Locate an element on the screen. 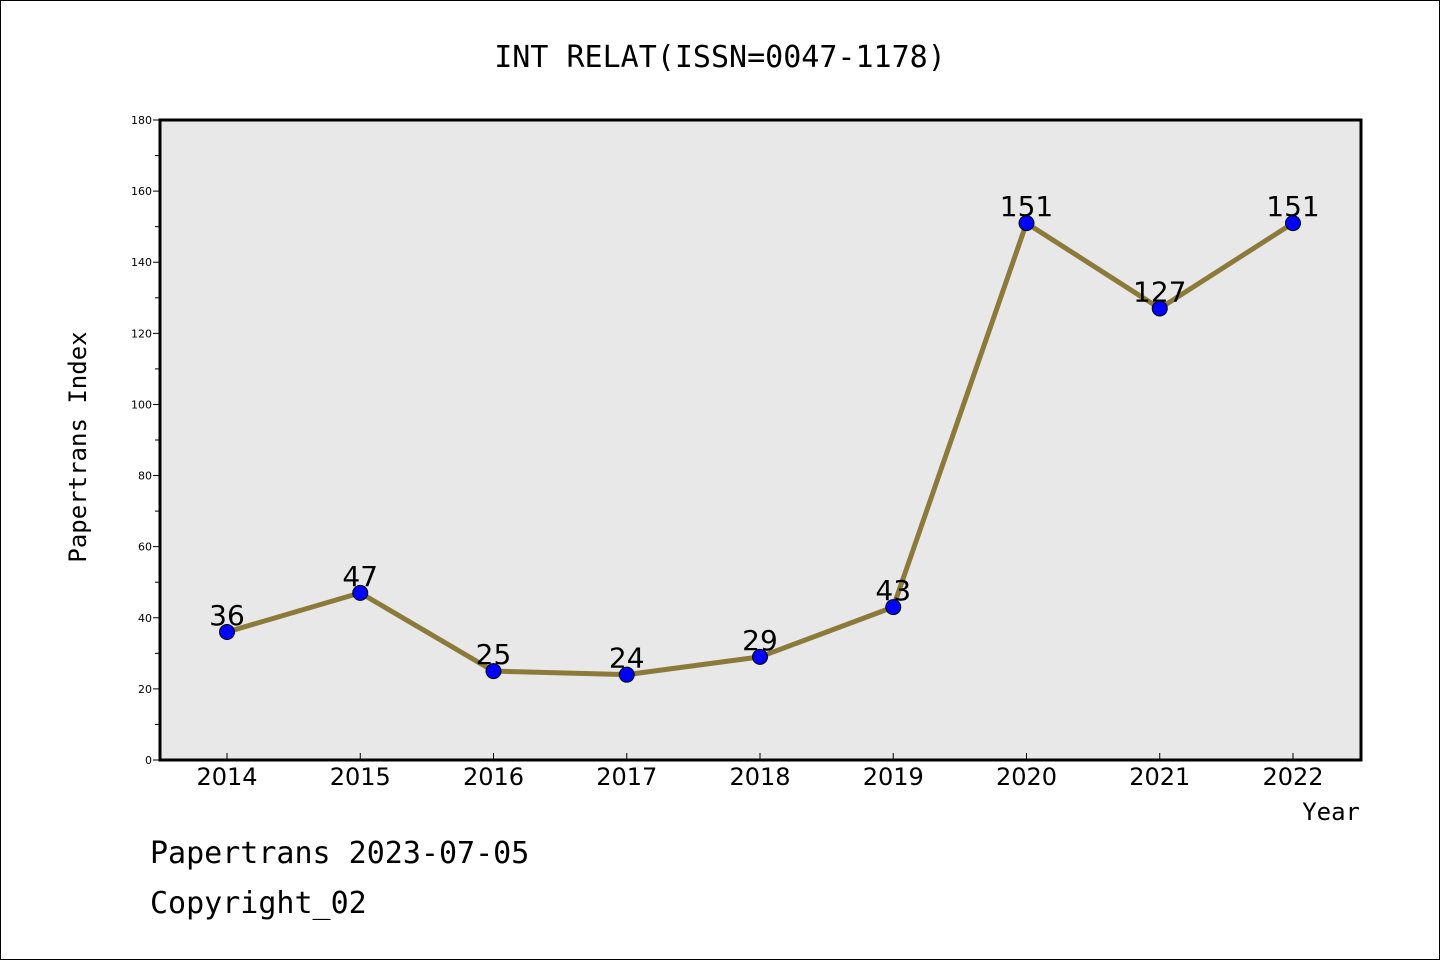  y-tick-label: 20 is located at coordinates (145, 689).